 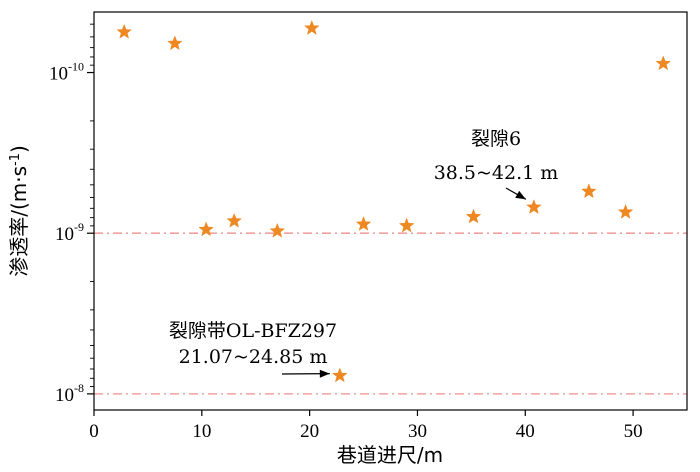 I want to click on y-axis-title-sup: -1, so click(x=15, y=159).